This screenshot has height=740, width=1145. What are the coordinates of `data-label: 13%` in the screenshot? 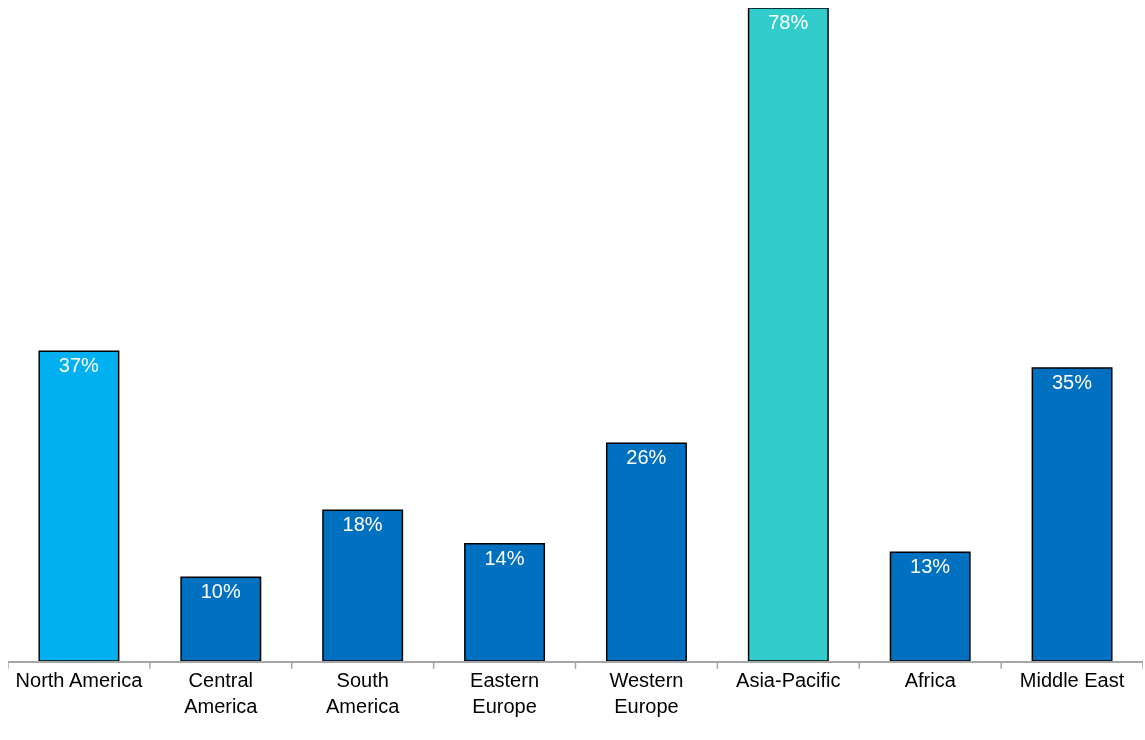 It's located at (930, 566).